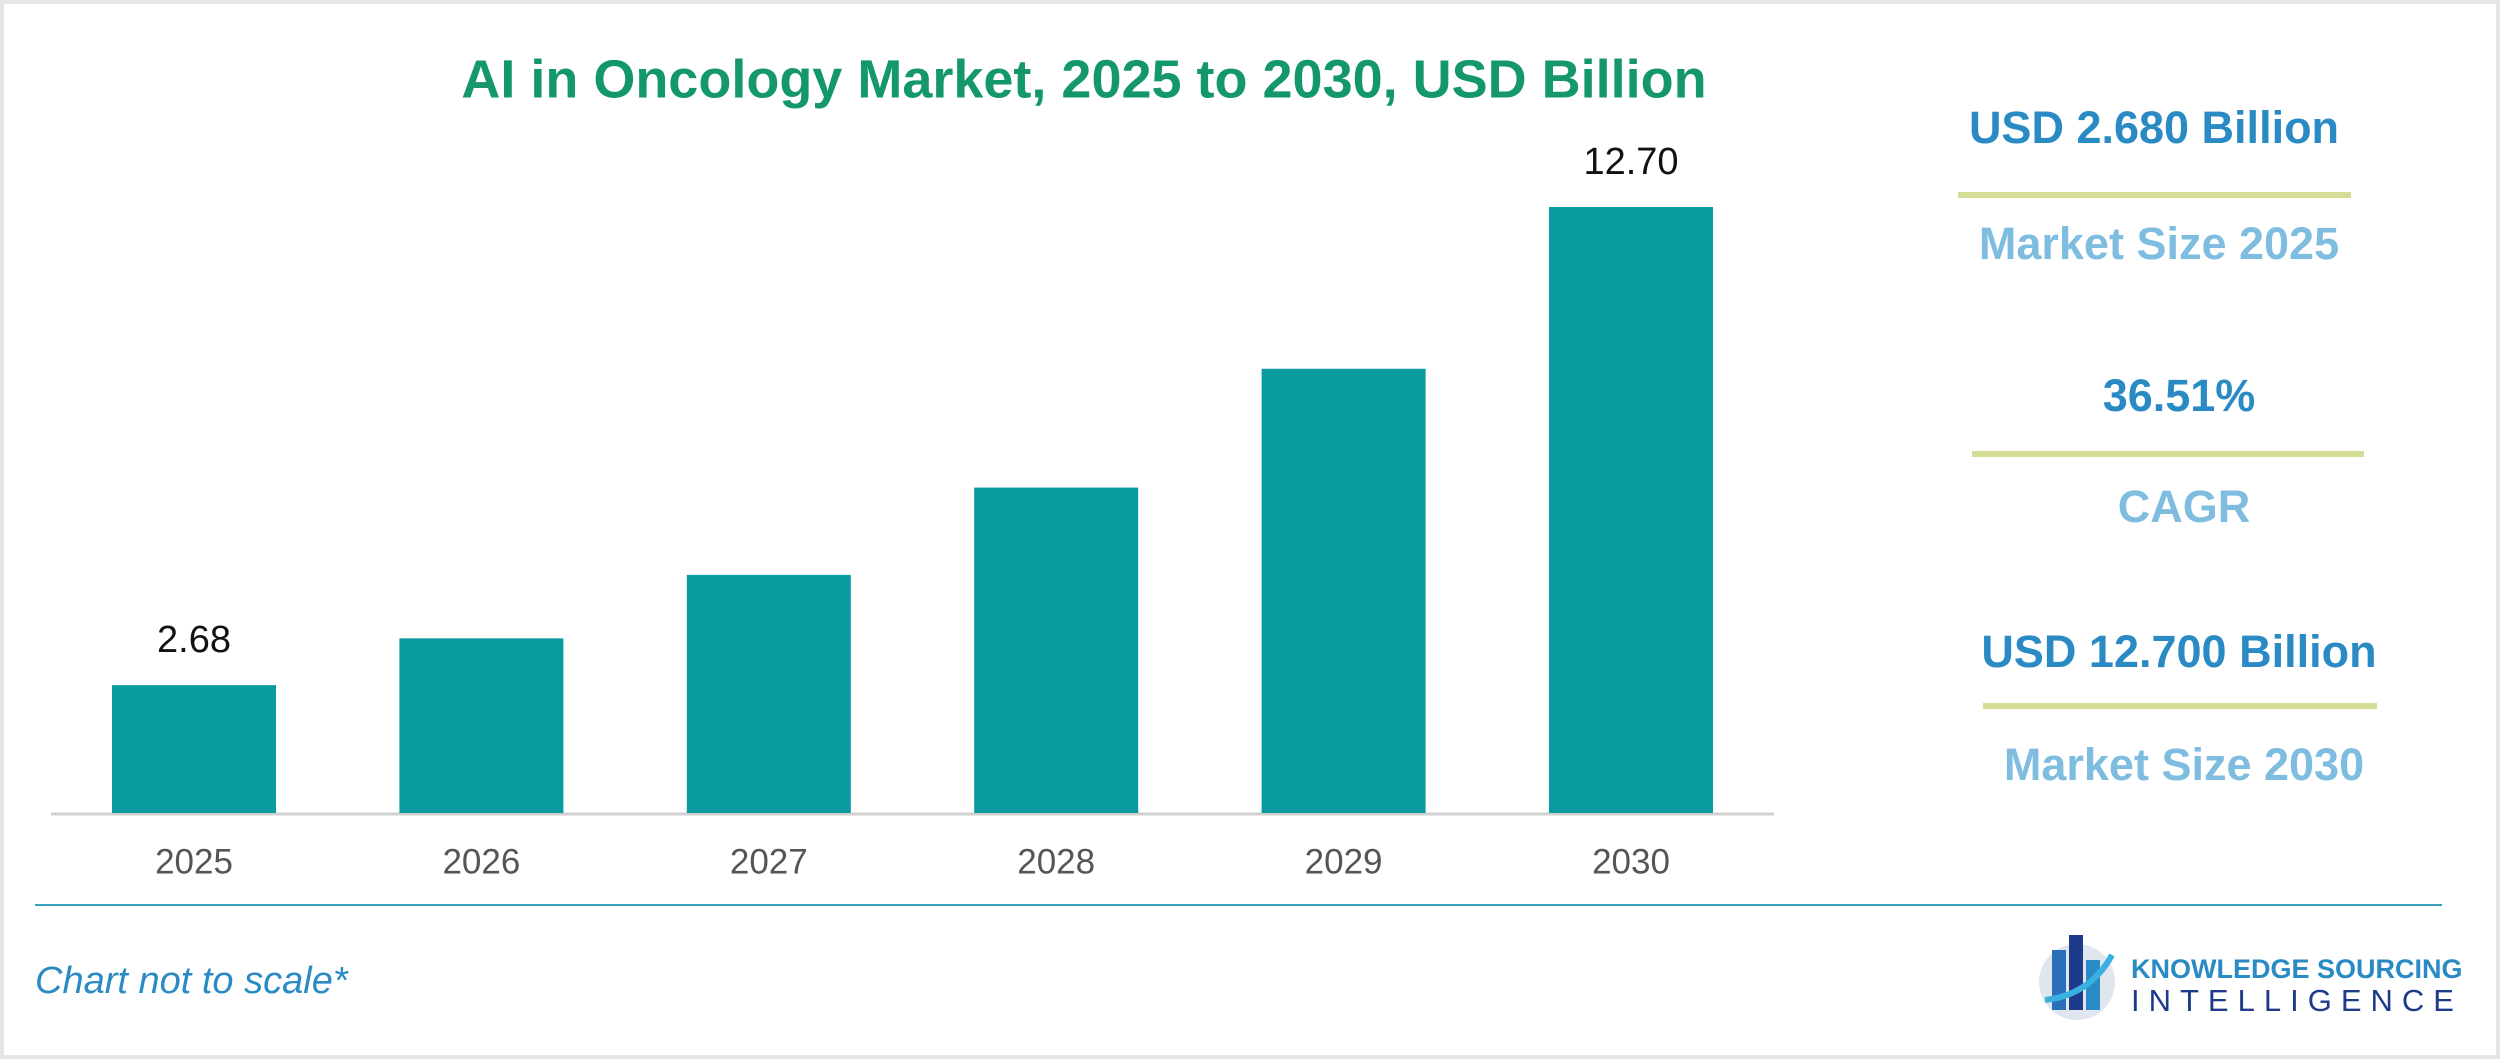 This screenshot has width=2500, height=1059. What do you see at coordinates (2159, 243) in the screenshot?
I see `highlight-label: Market Size 2025` at bounding box center [2159, 243].